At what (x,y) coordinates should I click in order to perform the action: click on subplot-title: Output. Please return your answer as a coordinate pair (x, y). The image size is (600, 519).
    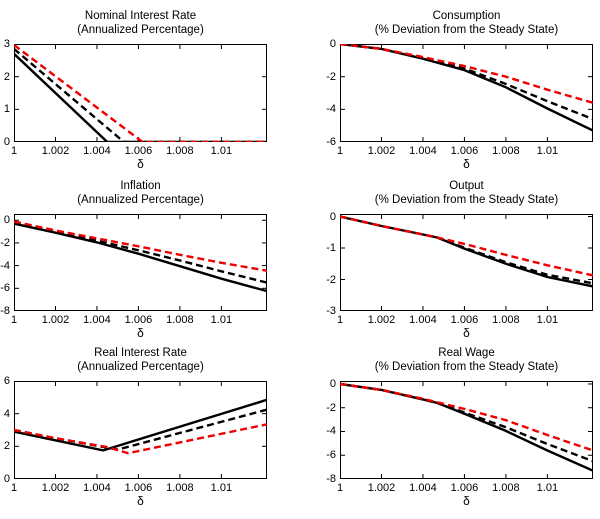
    Looking at the image, I should click on (466, 186).